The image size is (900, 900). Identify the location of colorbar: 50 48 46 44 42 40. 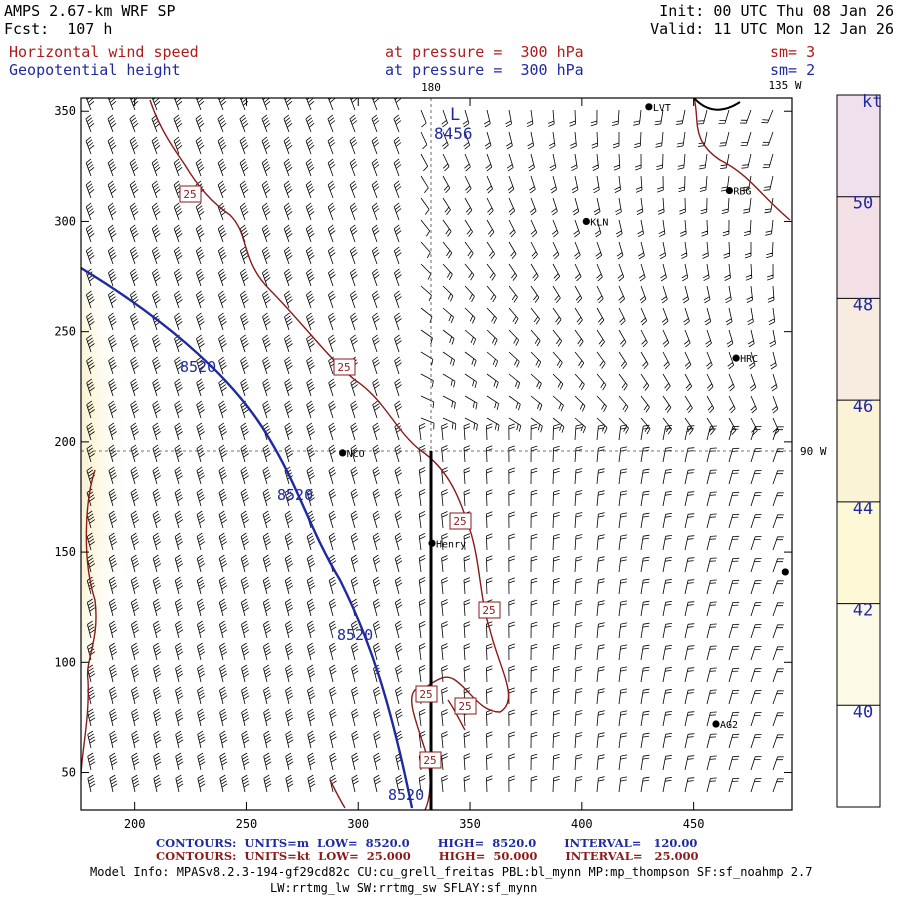
(858, 451).